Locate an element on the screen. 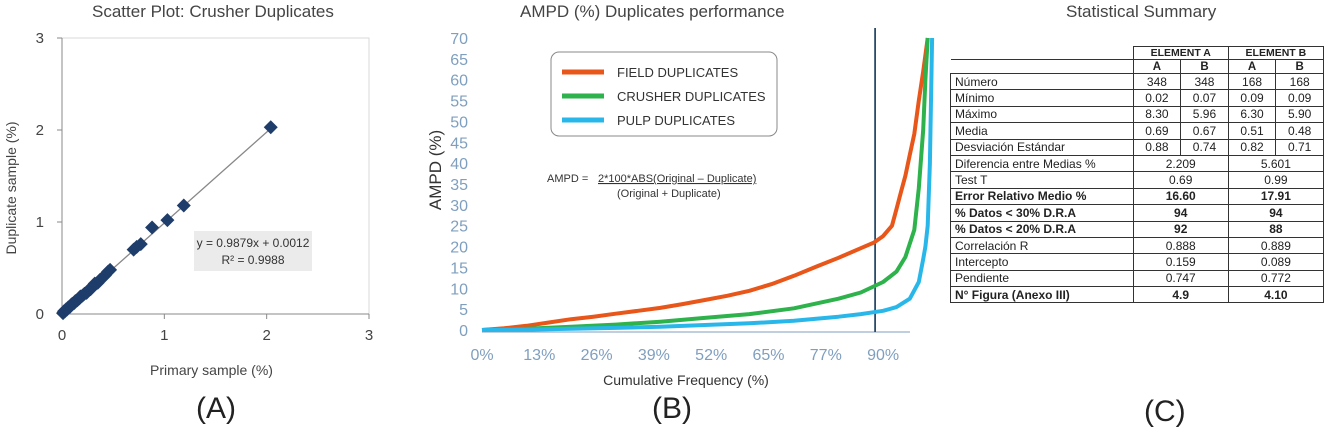 The height and width of the screenshot is (437, 1324). ampd-y-tick-label: 55 is located at coordinates (459, 102).